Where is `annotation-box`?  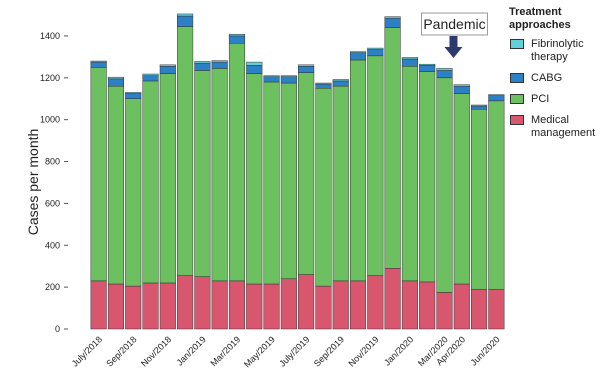
annotation-box is located at coordinates (454, 24).